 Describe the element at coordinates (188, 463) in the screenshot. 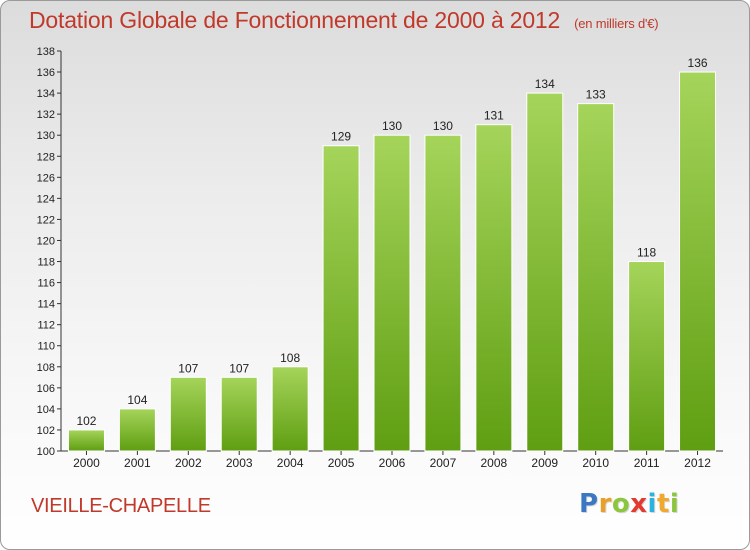

I see `x-tick-label: 2002` at that location.